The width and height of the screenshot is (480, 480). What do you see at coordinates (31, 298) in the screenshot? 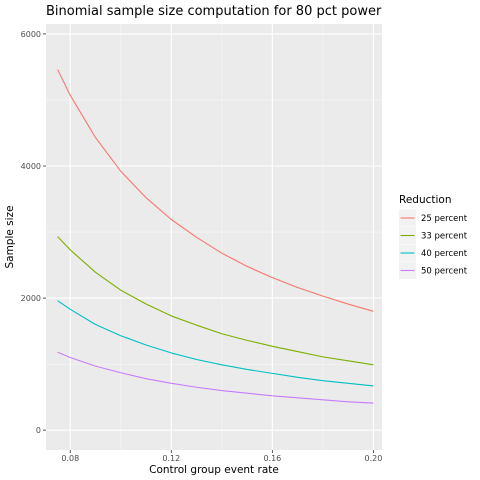
I see `y-tick-label: 2000` at bounding box center [31, 298].